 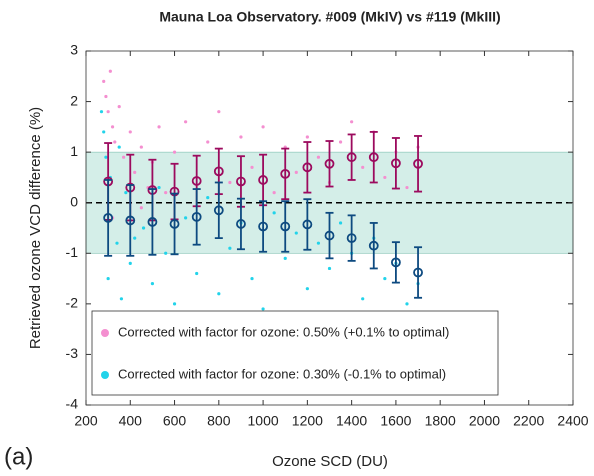 I want to click on x-tick-label: 1000, so click(x=263, y=421).